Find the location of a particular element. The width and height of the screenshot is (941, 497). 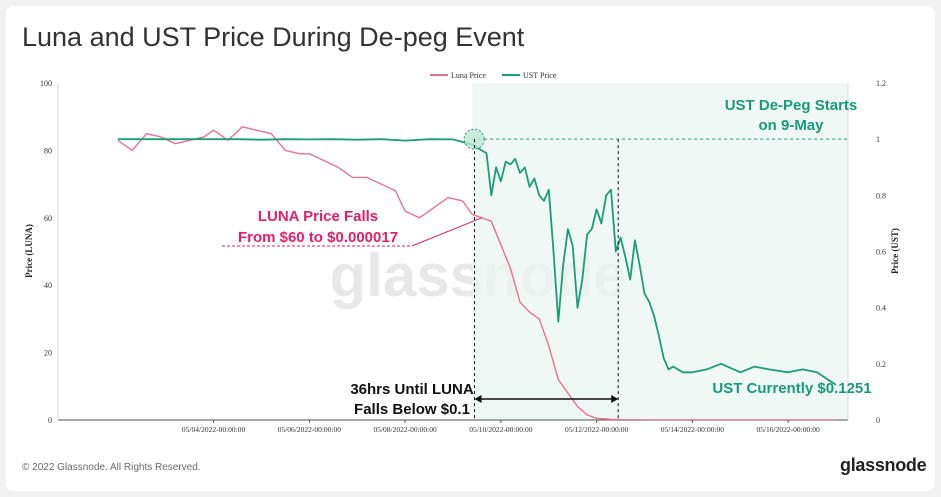

y2-tick-label: 1.2 is located at coordinates (881, 83).